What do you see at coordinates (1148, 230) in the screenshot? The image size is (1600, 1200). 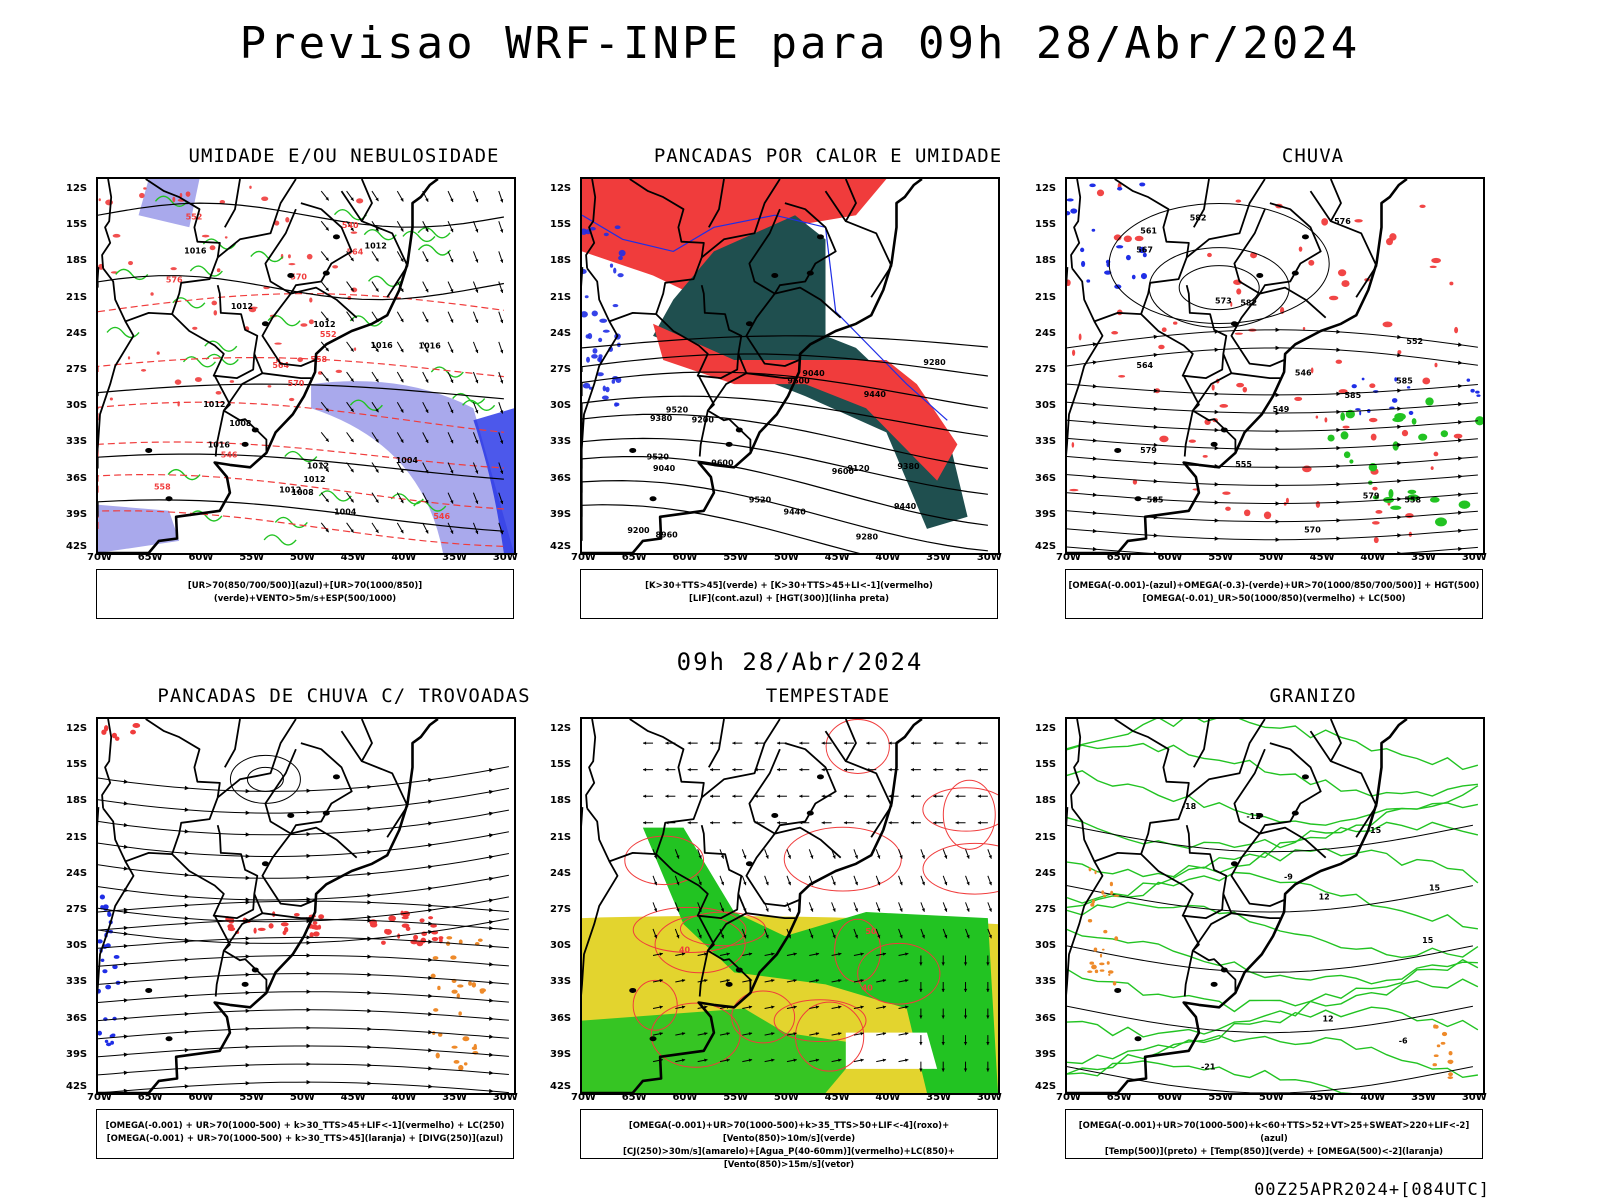 I see `contour-label: 561` at bounding box center [1148, 230].